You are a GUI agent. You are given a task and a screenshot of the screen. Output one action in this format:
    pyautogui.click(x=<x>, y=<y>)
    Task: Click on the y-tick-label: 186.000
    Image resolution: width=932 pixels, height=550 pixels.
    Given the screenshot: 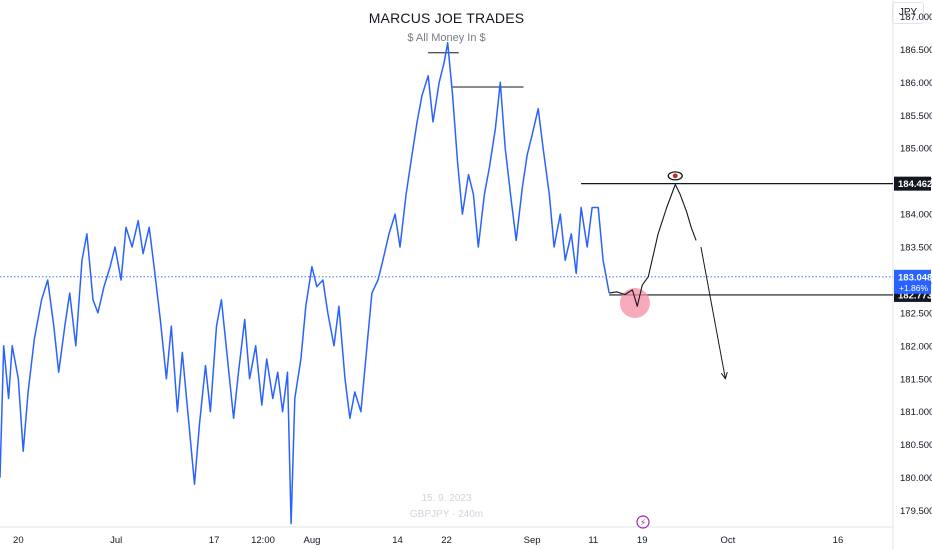 What is the action you would take?
    pyautogui.click(x=916, y=83)
    